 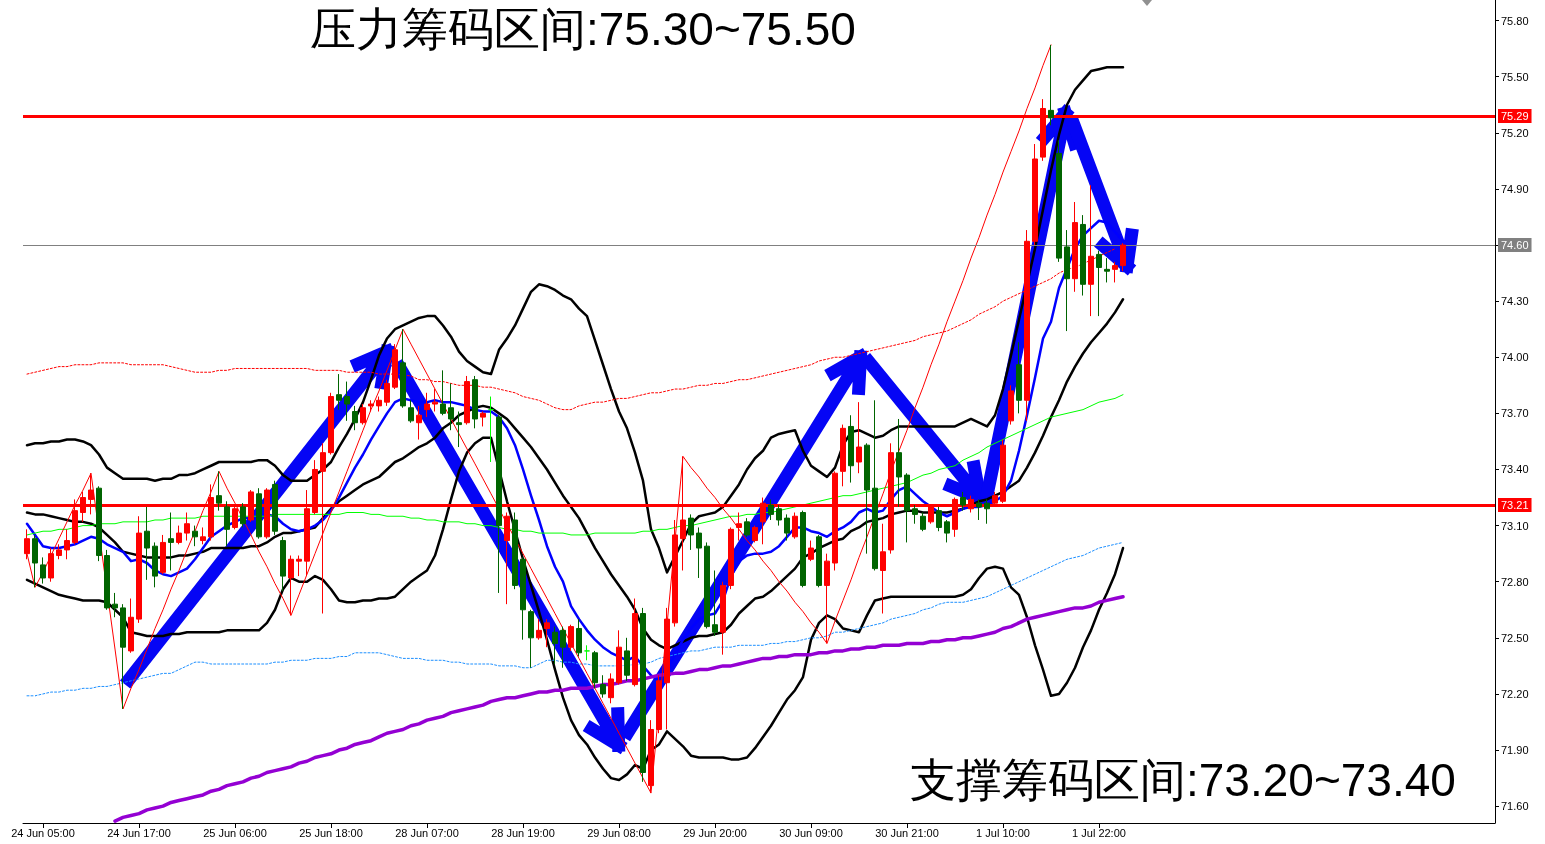 What do you see at coordinates (1515, 637) in the screenshot?
I see `y-tick-label: 72.50` at bounding box center [1515, 637].